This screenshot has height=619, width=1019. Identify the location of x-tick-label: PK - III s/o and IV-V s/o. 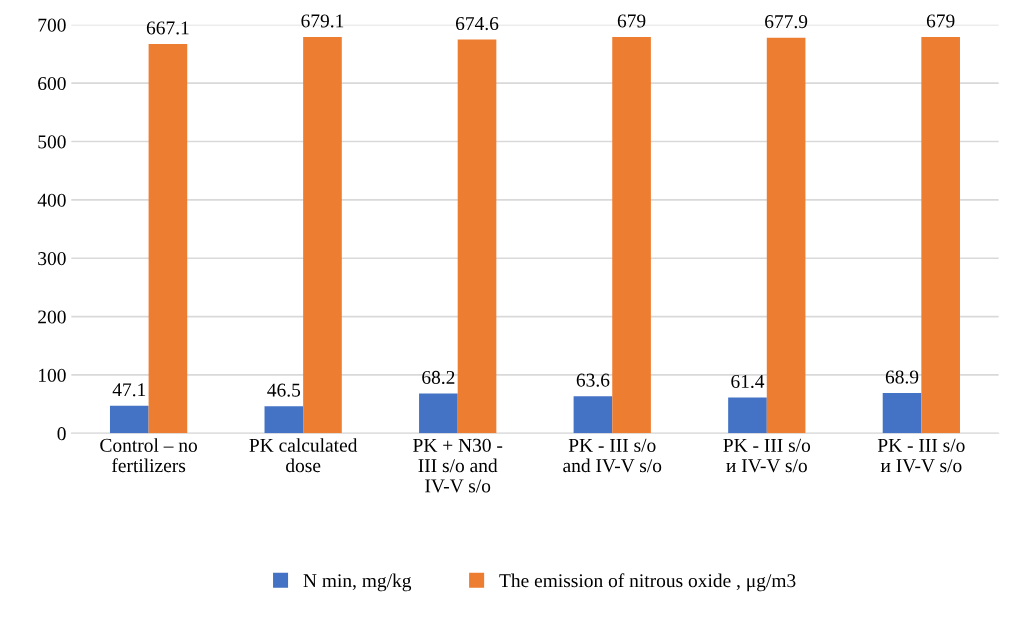
(612, 455).